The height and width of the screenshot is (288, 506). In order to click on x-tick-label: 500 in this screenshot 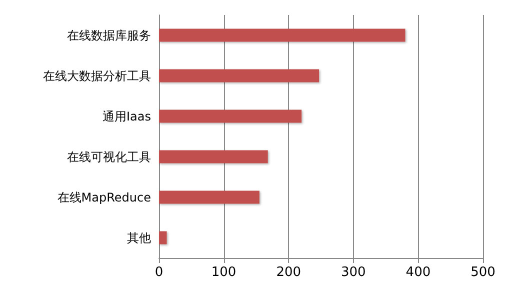, I will do `click(483, 272)`.